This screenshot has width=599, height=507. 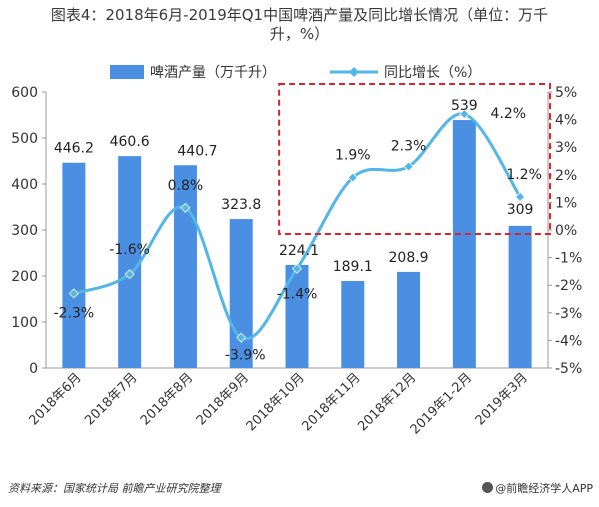 What do you see at coordinates (213, 73) in the screenshot?
I see `legend-bar-label: 啤酒产量（万千升）` at bounding box center [213, 73].